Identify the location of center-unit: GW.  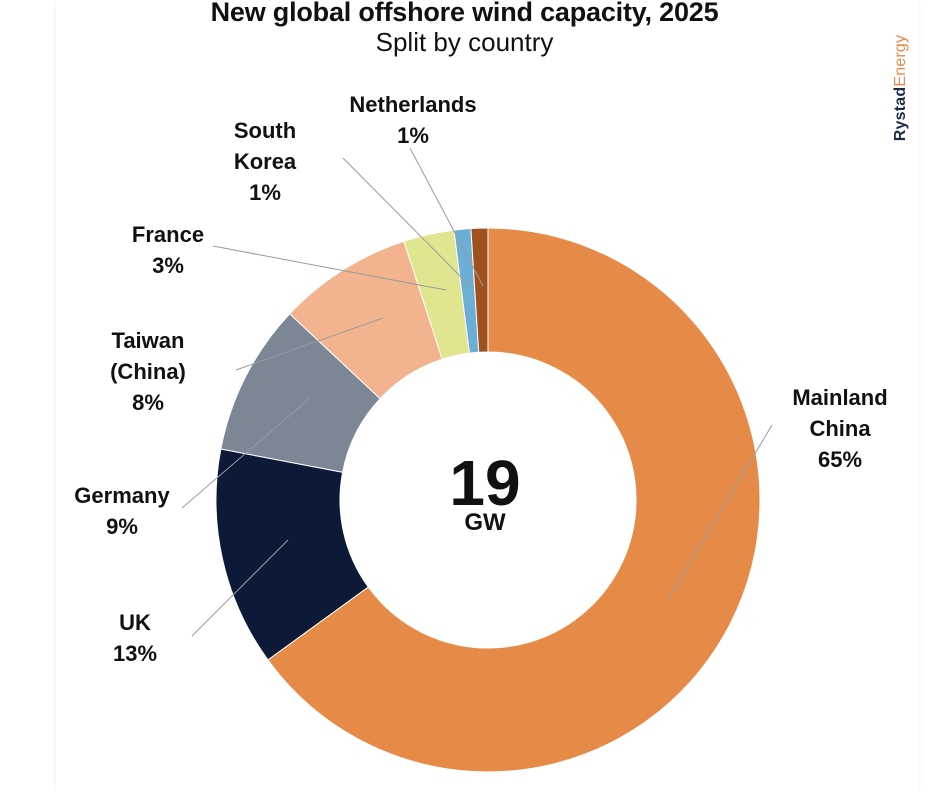
(485, 522).